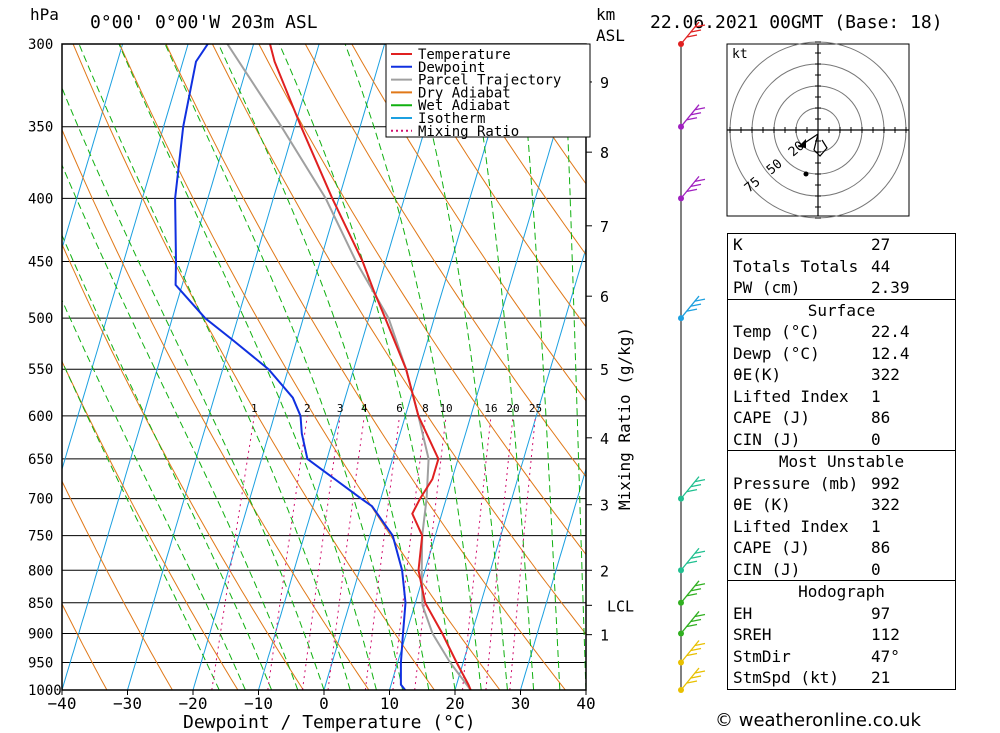  I want to click on pressure-tick-label: 550, so click(40, 370).